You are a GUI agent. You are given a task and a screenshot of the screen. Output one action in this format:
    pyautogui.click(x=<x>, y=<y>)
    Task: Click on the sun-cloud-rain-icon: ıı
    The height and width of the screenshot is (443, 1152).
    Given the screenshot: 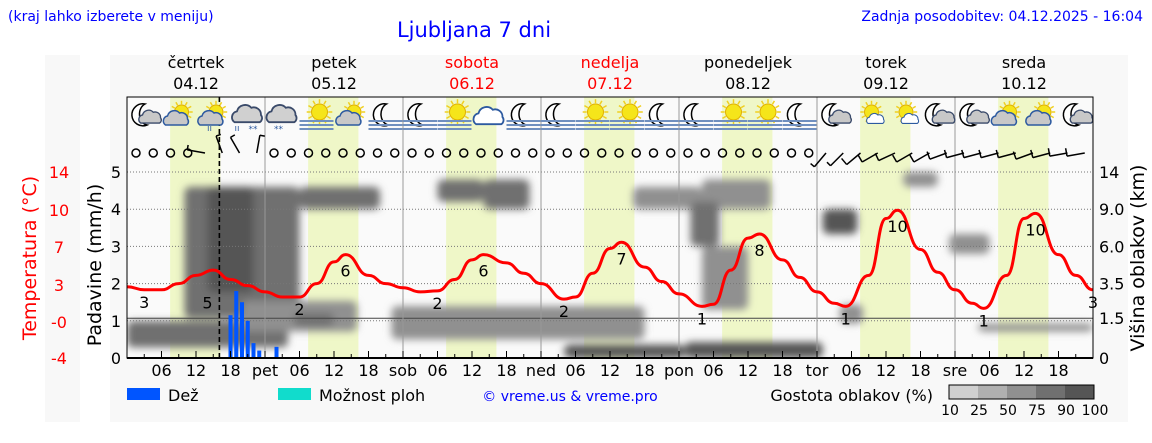 What is the action you would take?
    pyautogui.click(x=212, y=117)
    